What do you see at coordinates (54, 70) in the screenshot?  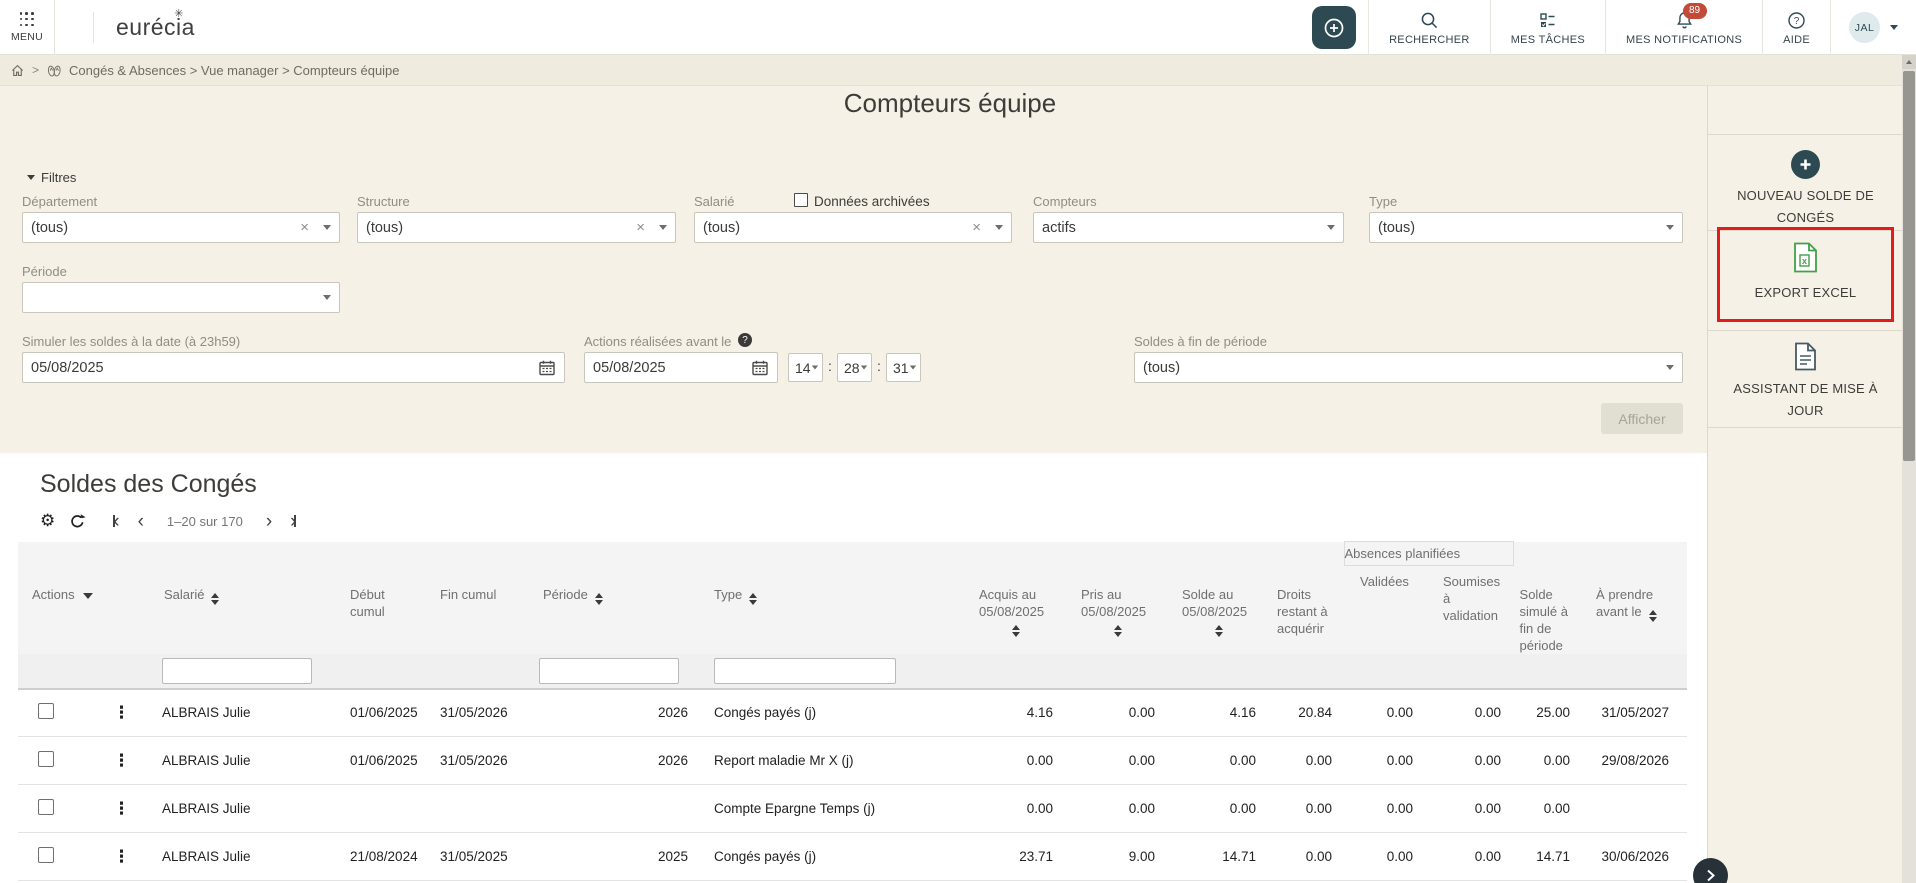 I see `conges-module-icon` at bounding box center [54, 70].